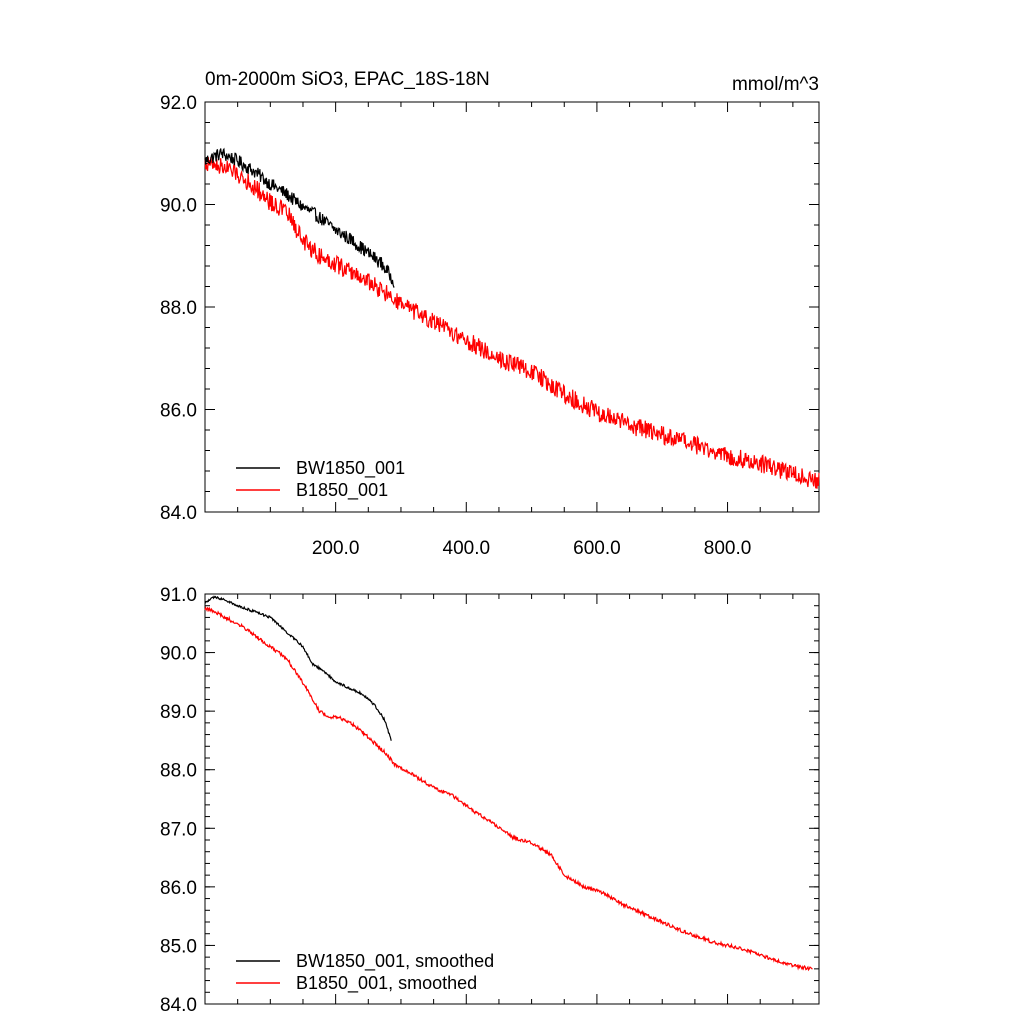  What do you see at coordinates (467, 548) in the screenshot?
I see `x-tick-label: 400.0` at bounding box center [467, 548].